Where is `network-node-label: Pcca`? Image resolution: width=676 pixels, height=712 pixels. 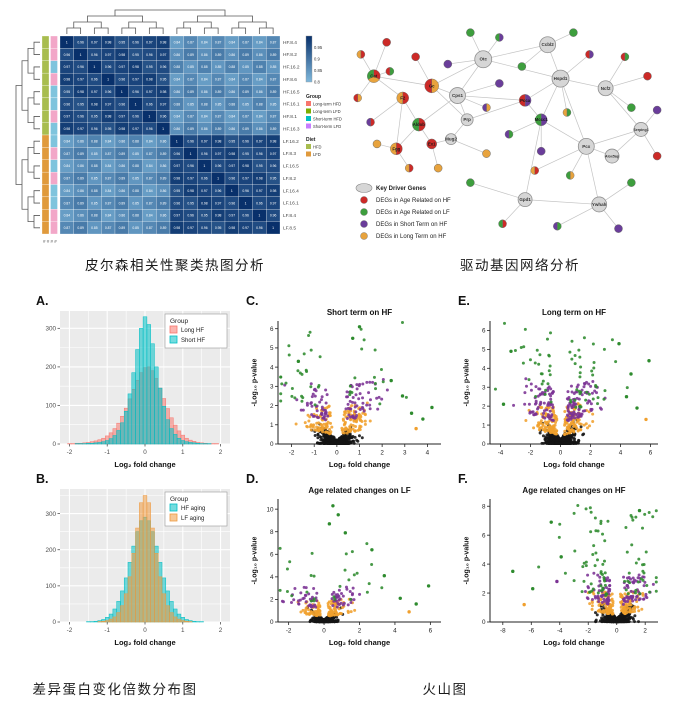
network-node-label: Pcca is located at coordinates (525, 100).